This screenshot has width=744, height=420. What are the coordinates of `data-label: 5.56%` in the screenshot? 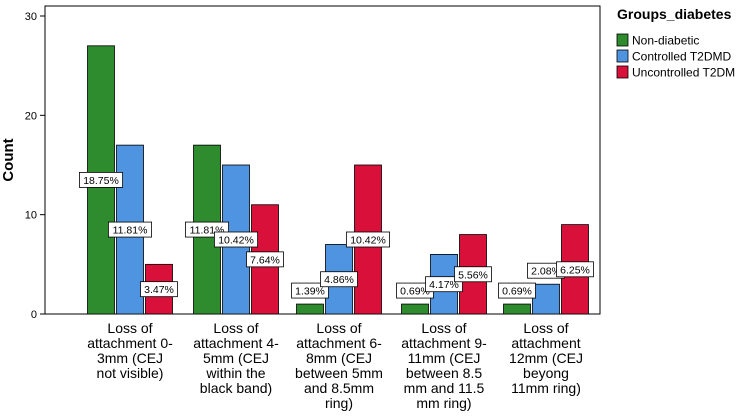 It's located at (473, 275).